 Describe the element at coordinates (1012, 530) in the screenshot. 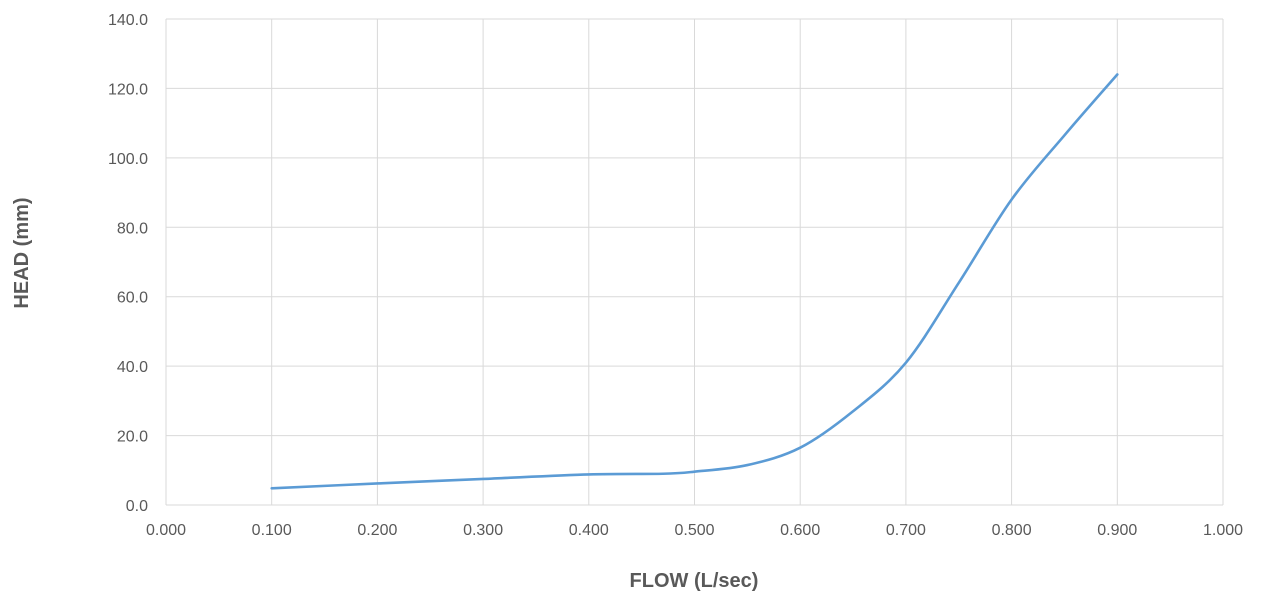

I see `x-tick-label: 0.800` at that location.